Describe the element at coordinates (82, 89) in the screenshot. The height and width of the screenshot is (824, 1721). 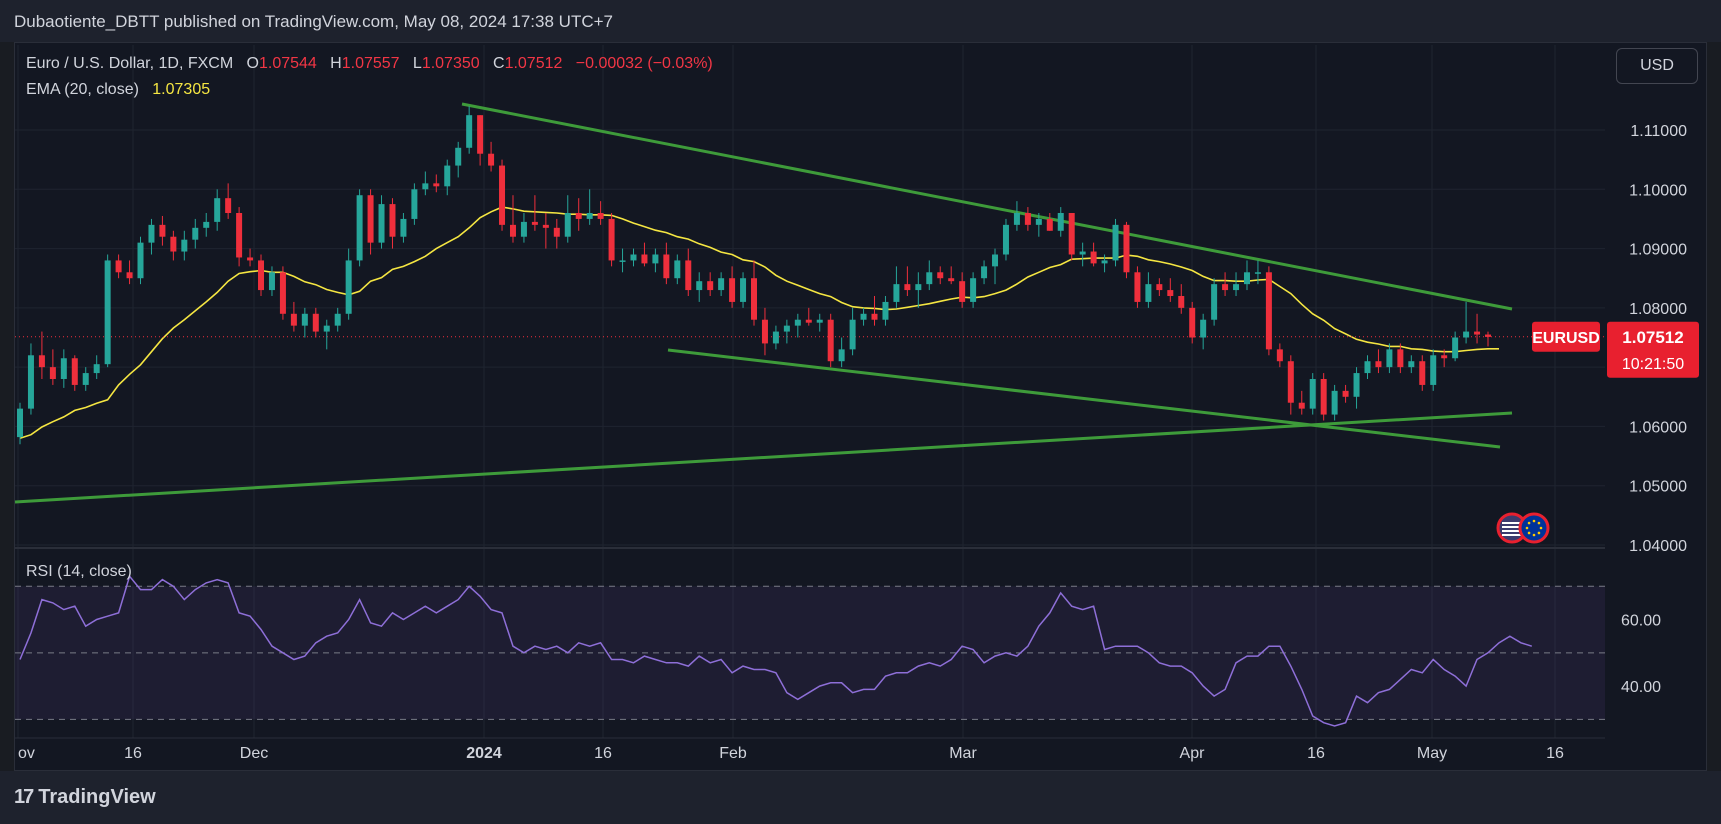
I see `ema-label: EMA (20, close)` at that location.